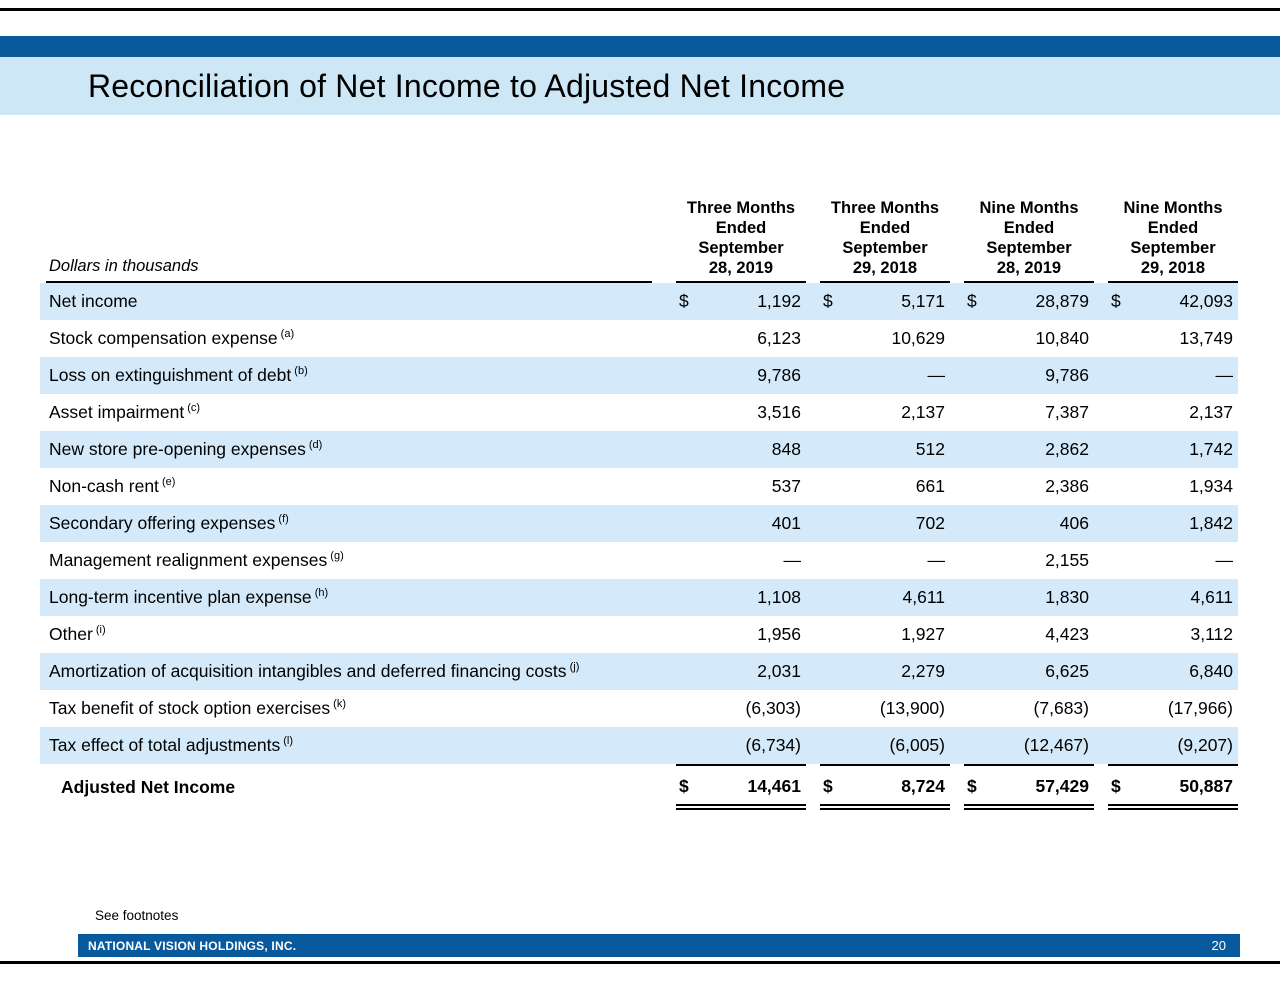 The image size is (1280, 989). I want to click on value-cell: 1,956, so click(734, 634).